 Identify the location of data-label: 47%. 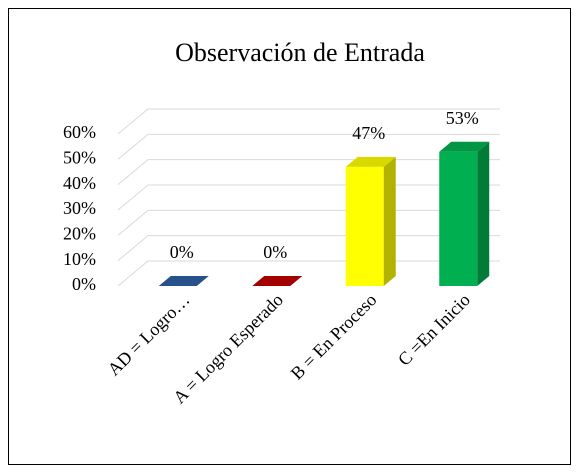
(368, 133).